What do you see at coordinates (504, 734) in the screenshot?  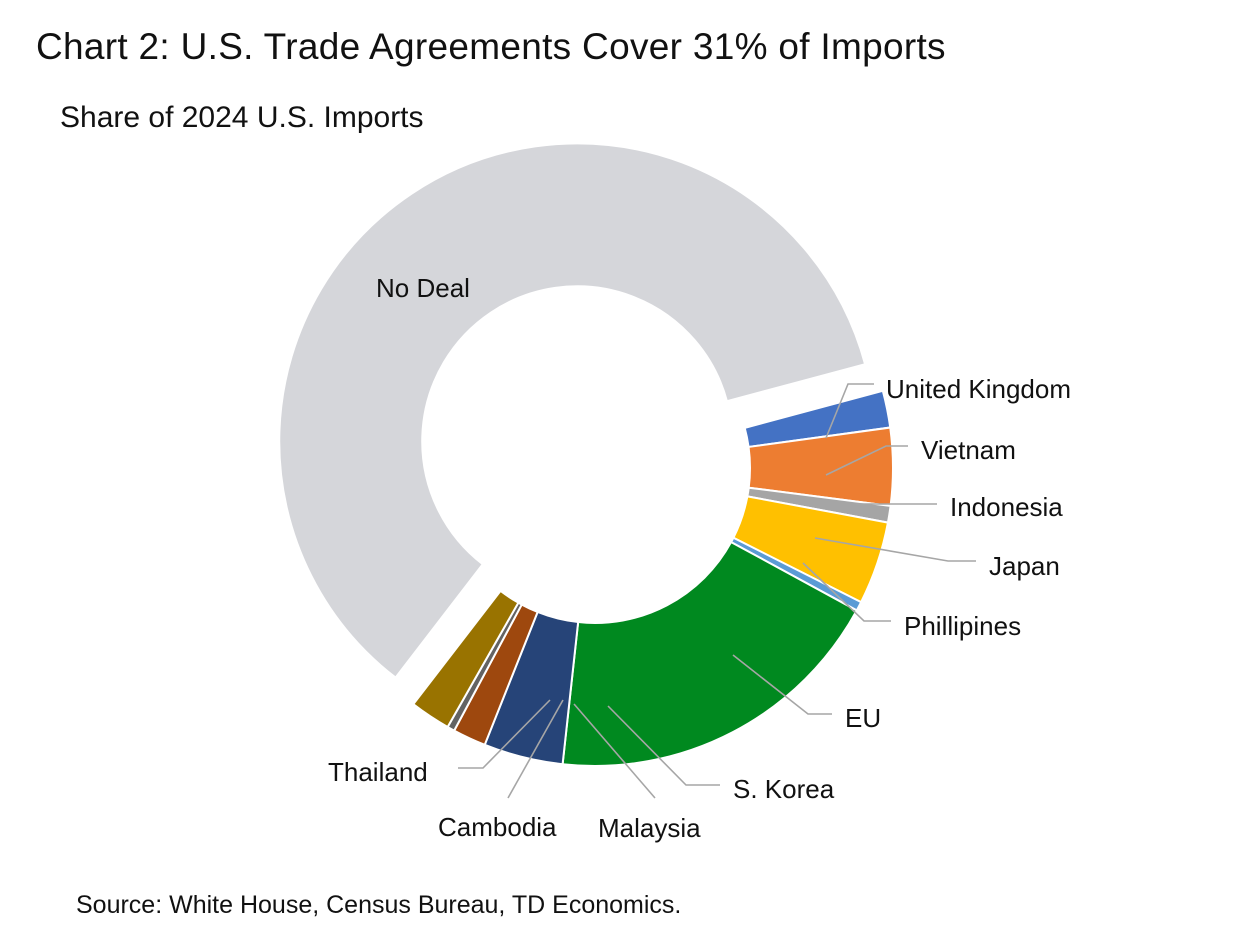 I see `leader-line-thailand` at bounding box center [504, 734].